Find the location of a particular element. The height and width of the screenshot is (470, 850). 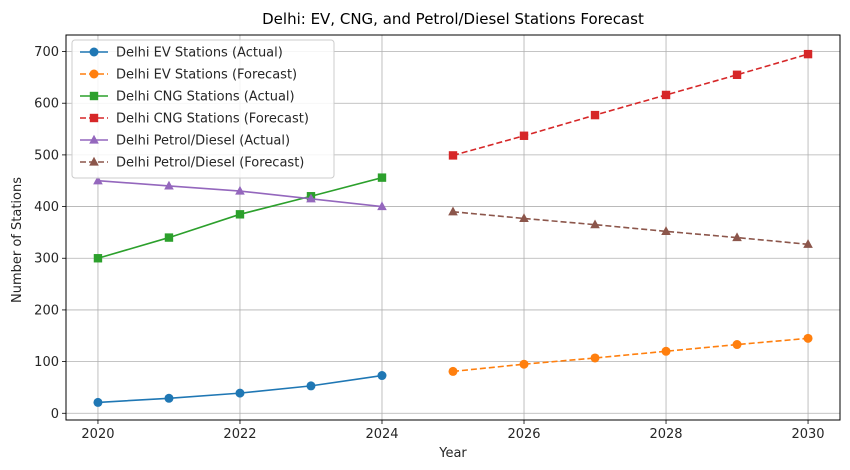

legend-entry: Delhi EV Stations (Forecast) is located at coordinates (188, 75).